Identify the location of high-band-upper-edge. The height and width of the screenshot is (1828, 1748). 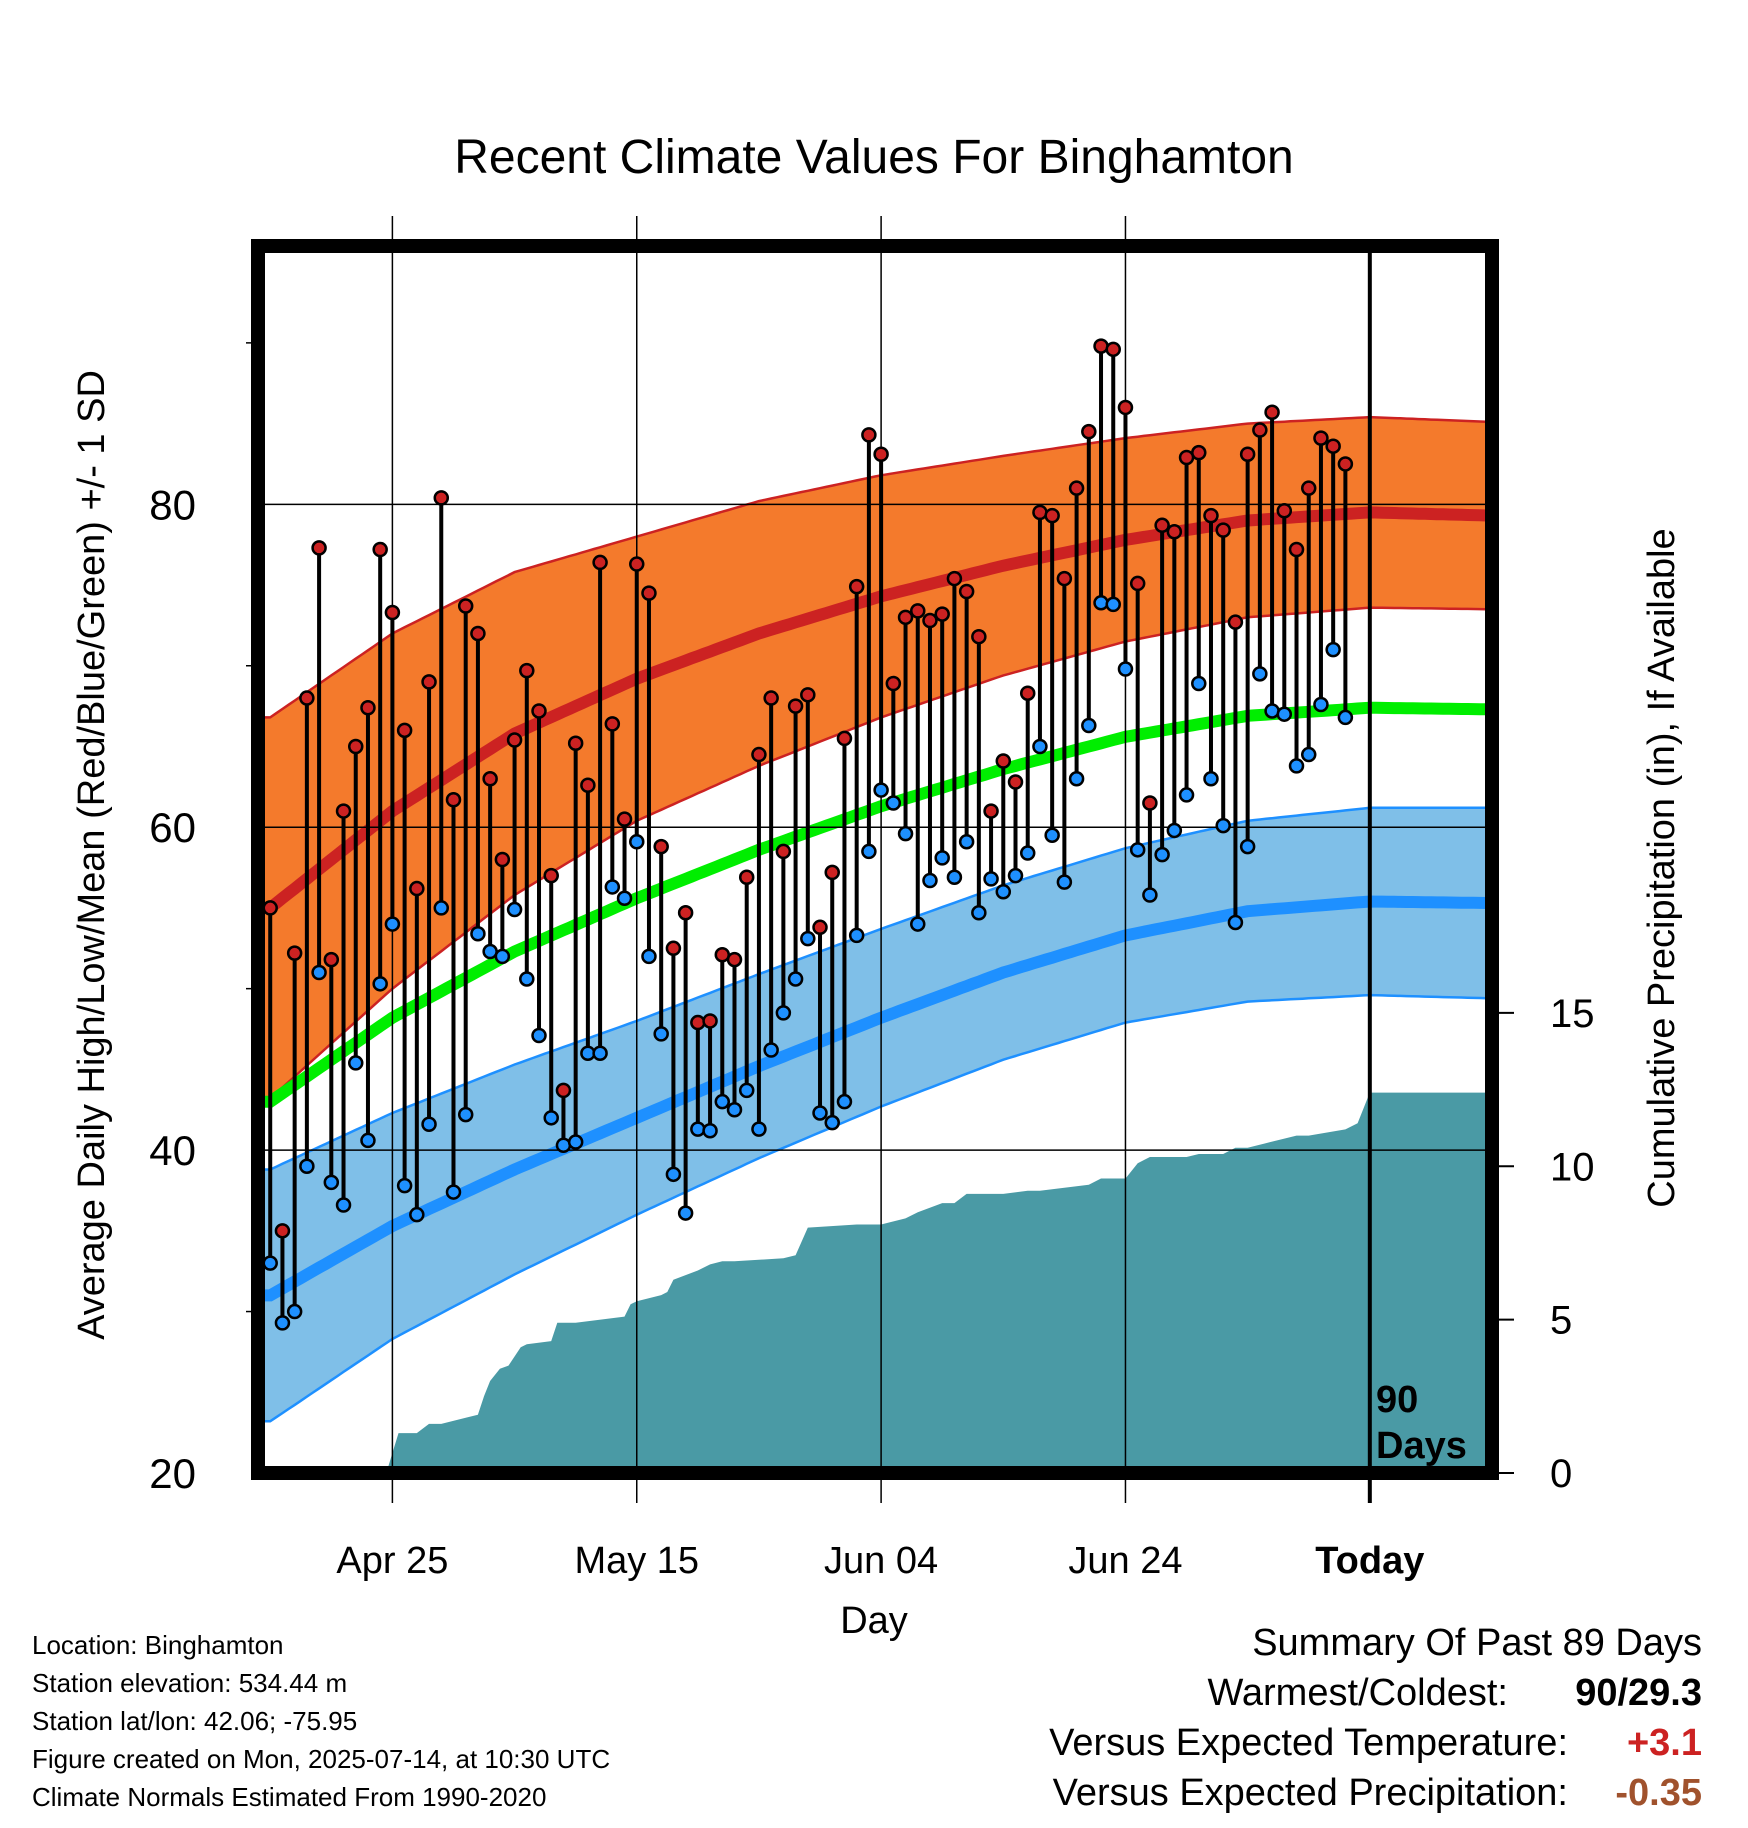
(875, 567).